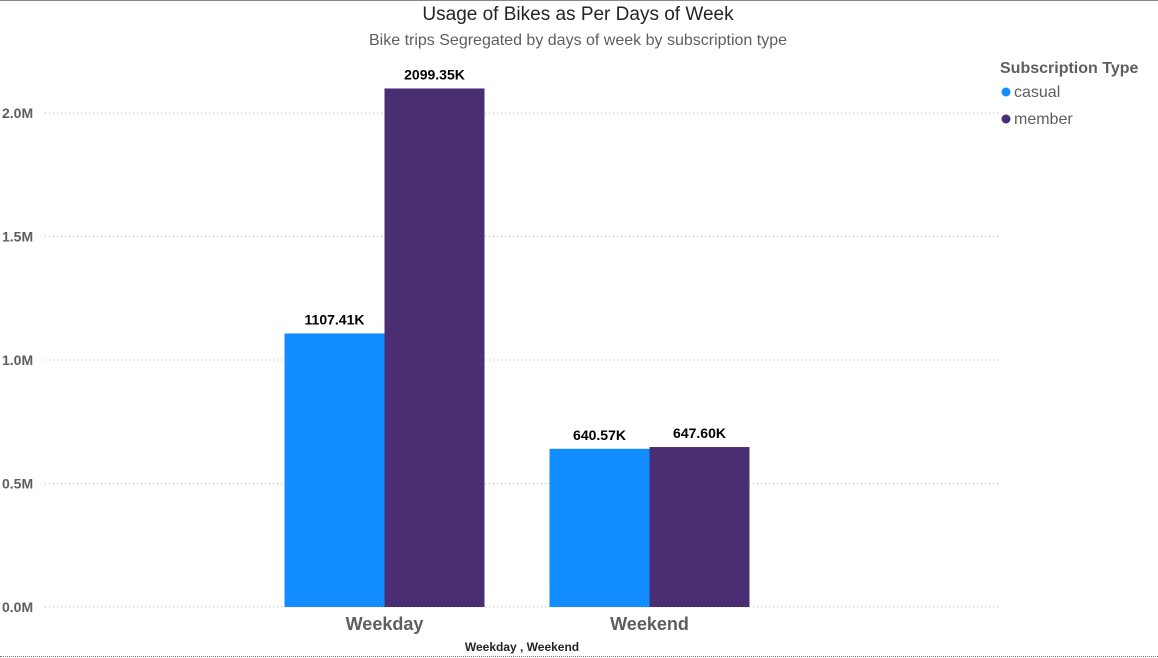  What do you see at coordinates (335, 319) in the screenshot?
I see `data-label-casual-weekday: 1107.41K` at bounding box center [335, 319].